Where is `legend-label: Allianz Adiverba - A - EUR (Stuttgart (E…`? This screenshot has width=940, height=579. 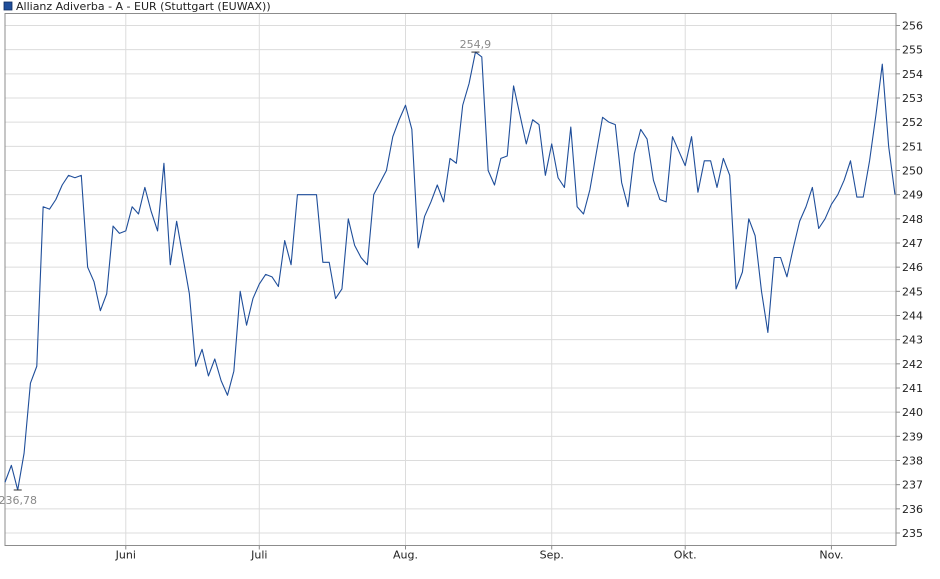
legend-label: Allianz Adiverba - A - EUR (Stuttgart (E… is located at coordinates (143, 6).